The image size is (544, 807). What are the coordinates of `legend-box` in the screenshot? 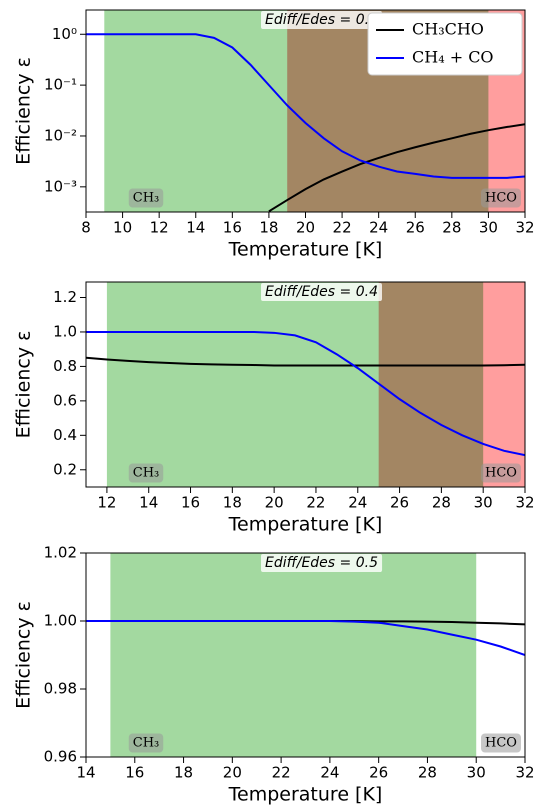 It's located at (445, 44).